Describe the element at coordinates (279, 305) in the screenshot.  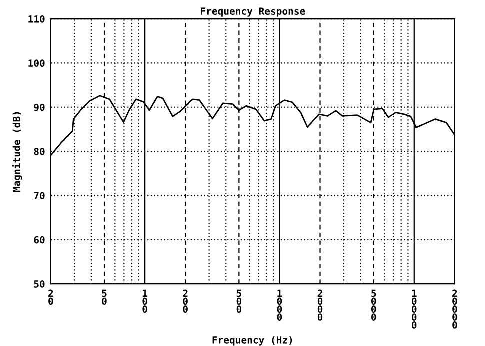
I see `x-tick-label: 1 0 0 0` at that location.